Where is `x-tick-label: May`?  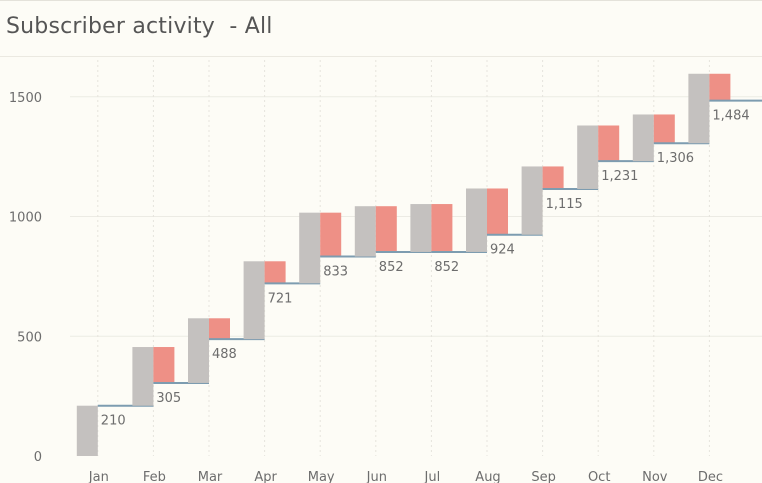
x-tick-label: May is located at coordinates (321, 476).